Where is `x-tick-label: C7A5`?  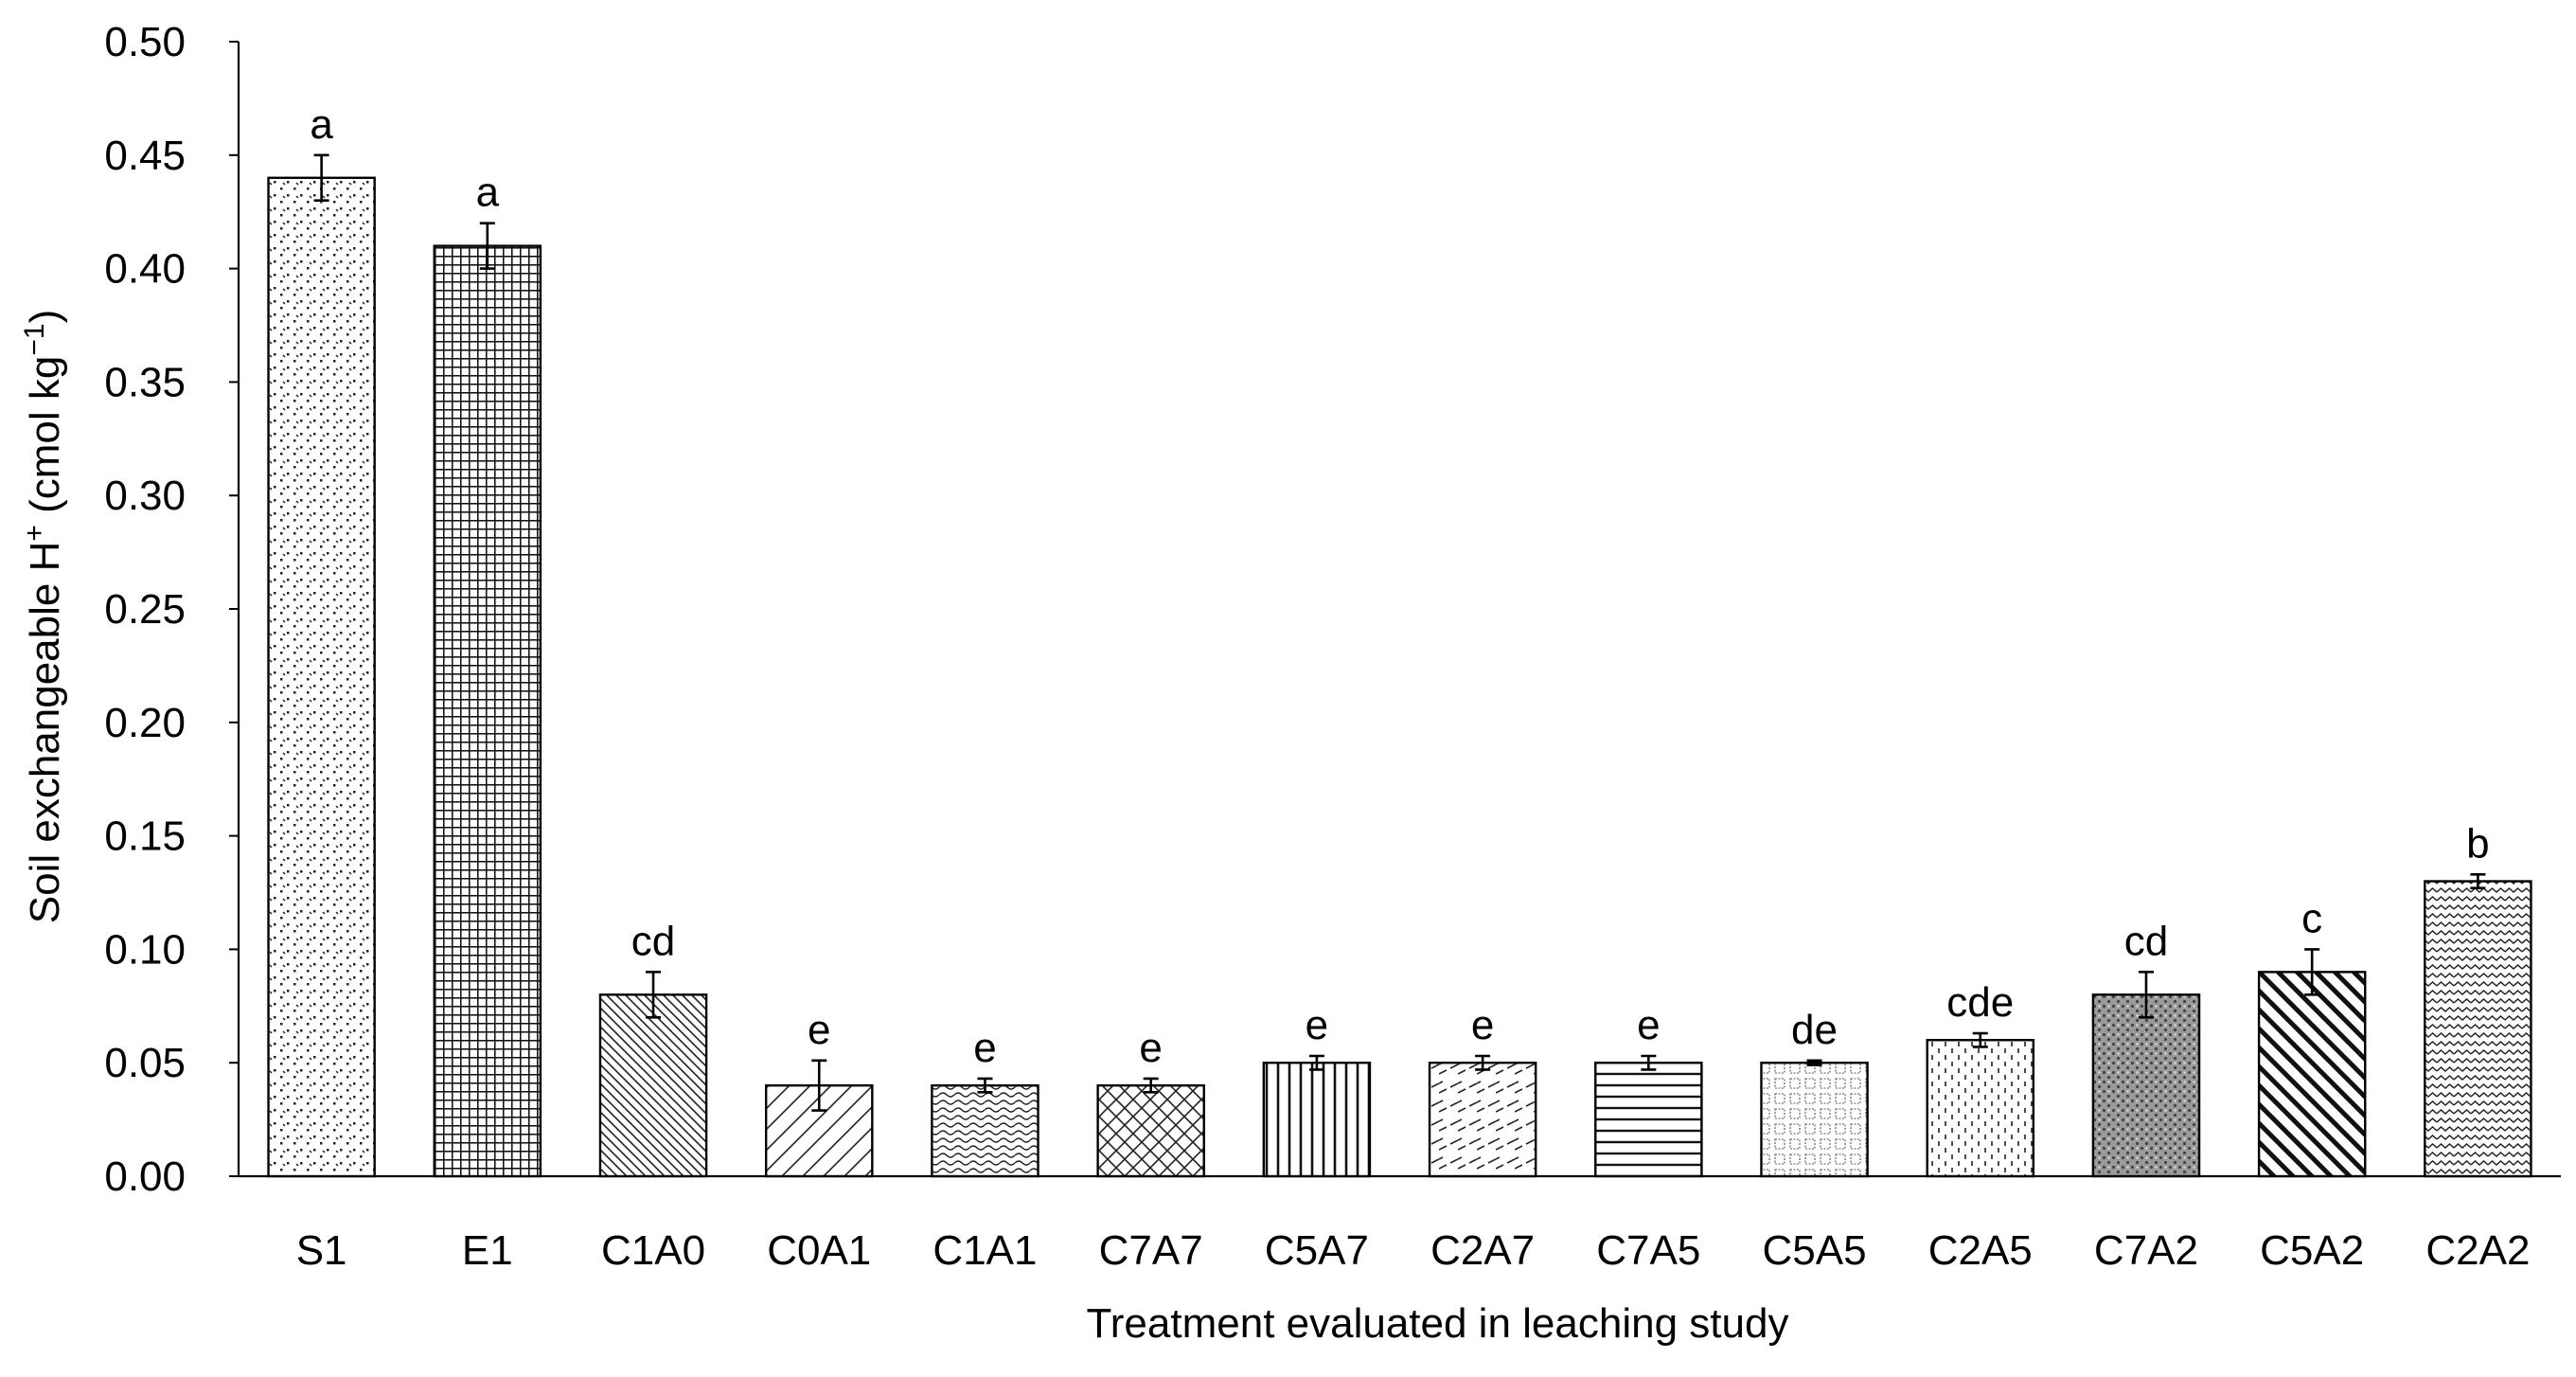
x-tick-label: C7A5 is located at coordinates (1648, 1250).